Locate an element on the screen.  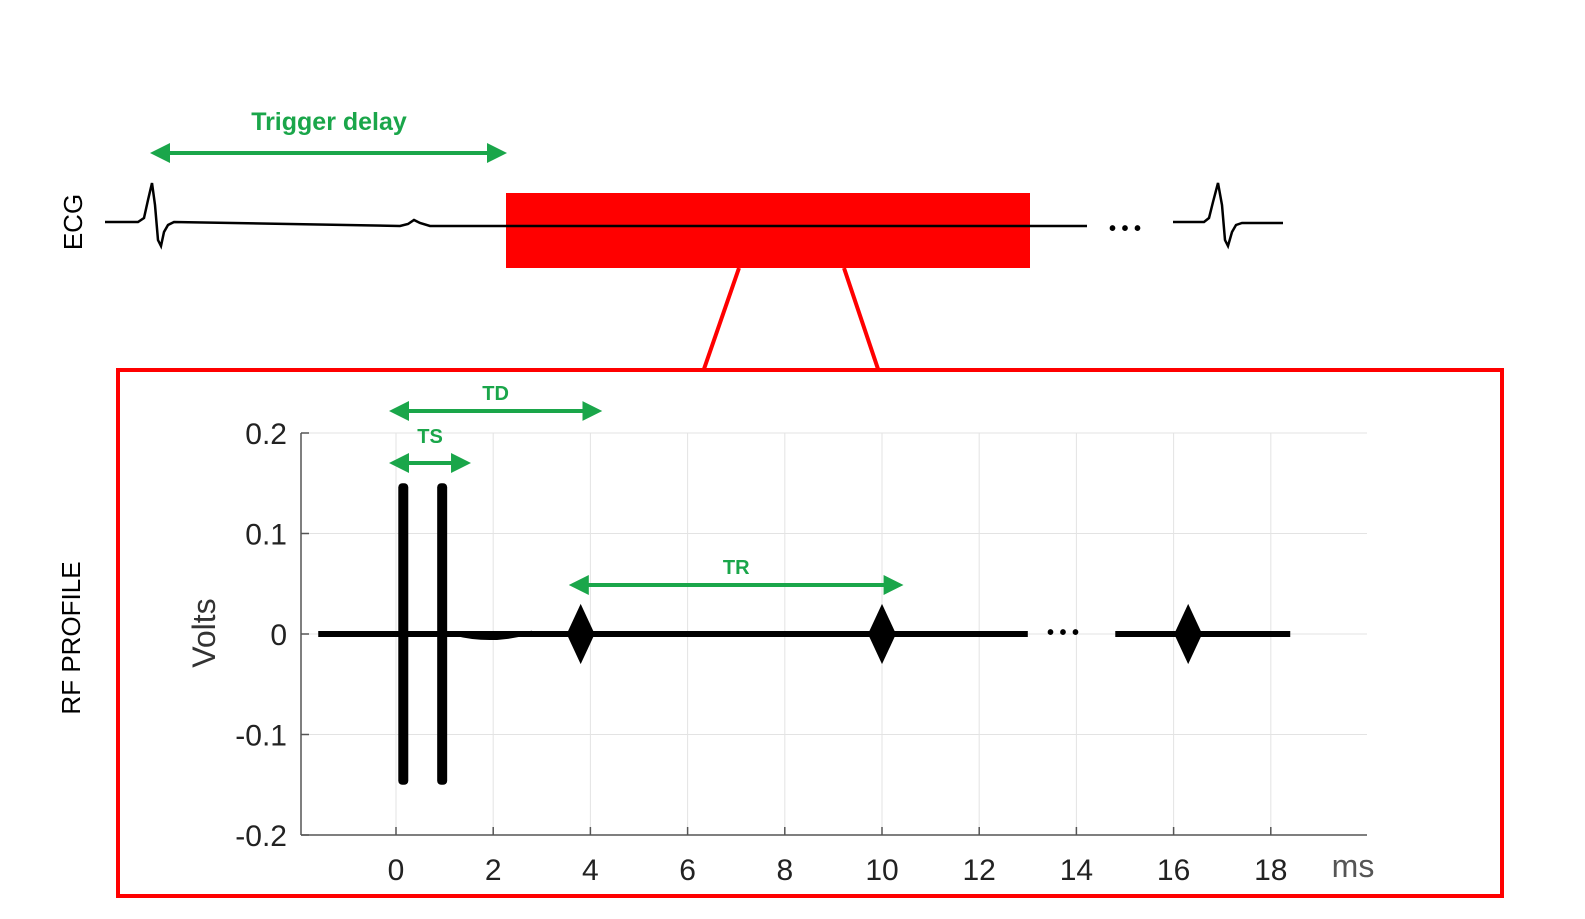
y-tick-label: -0.2 is located at coordinates (261, 836).